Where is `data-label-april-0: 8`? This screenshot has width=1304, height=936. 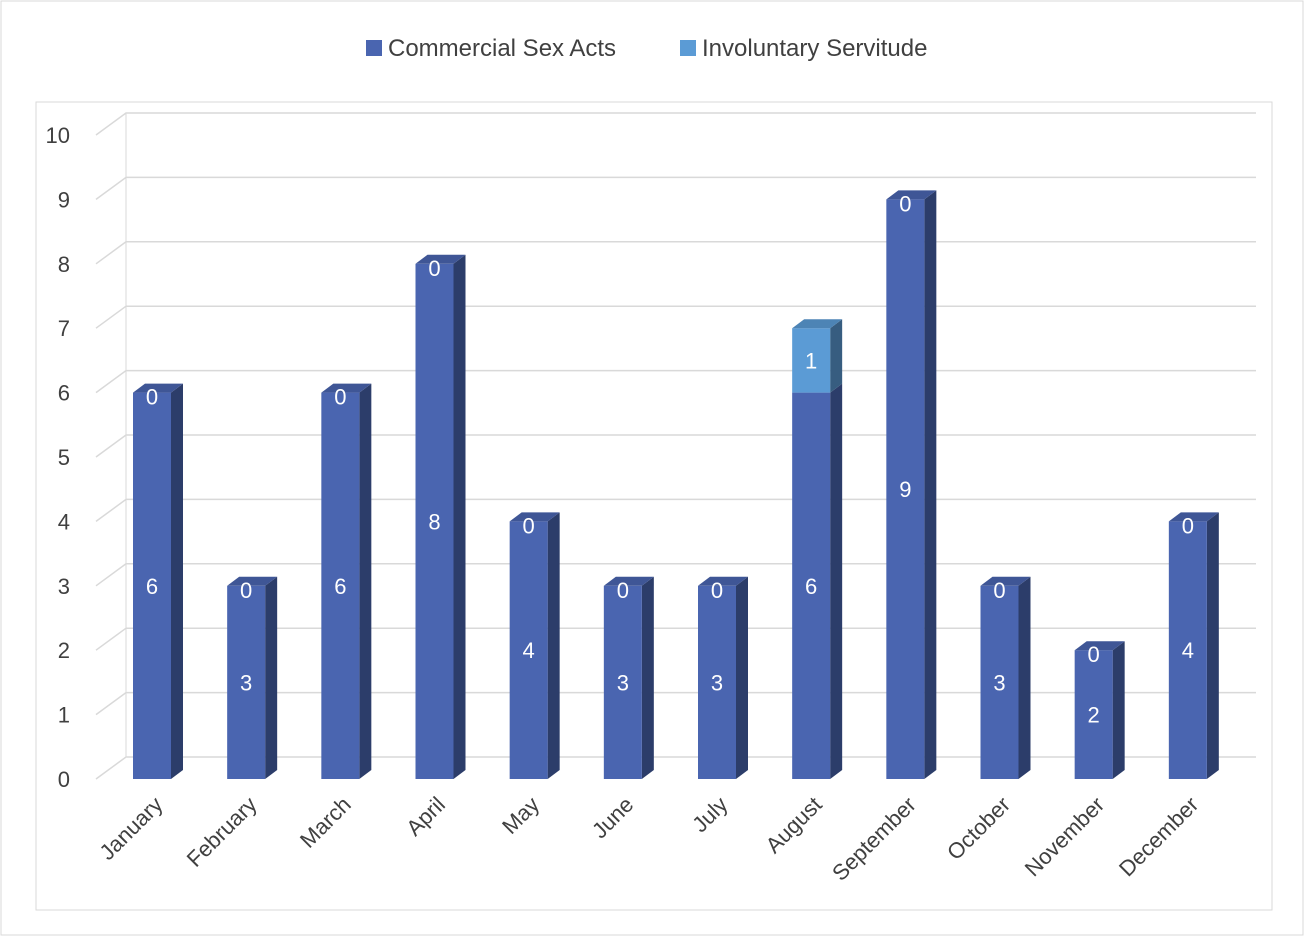 data-label-april-0: 8 is located at coordinates (434, 521).